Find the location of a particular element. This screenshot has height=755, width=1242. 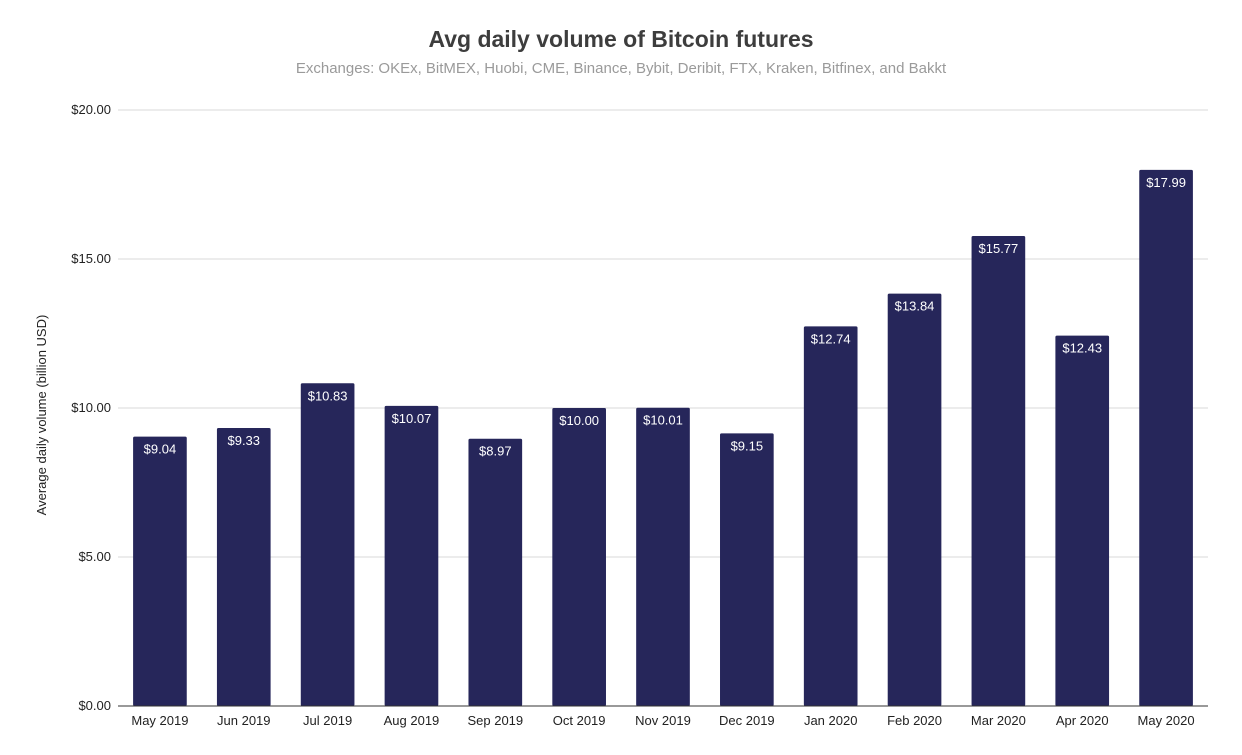

data-label: $10.83 is located at coordinates (328, 395).